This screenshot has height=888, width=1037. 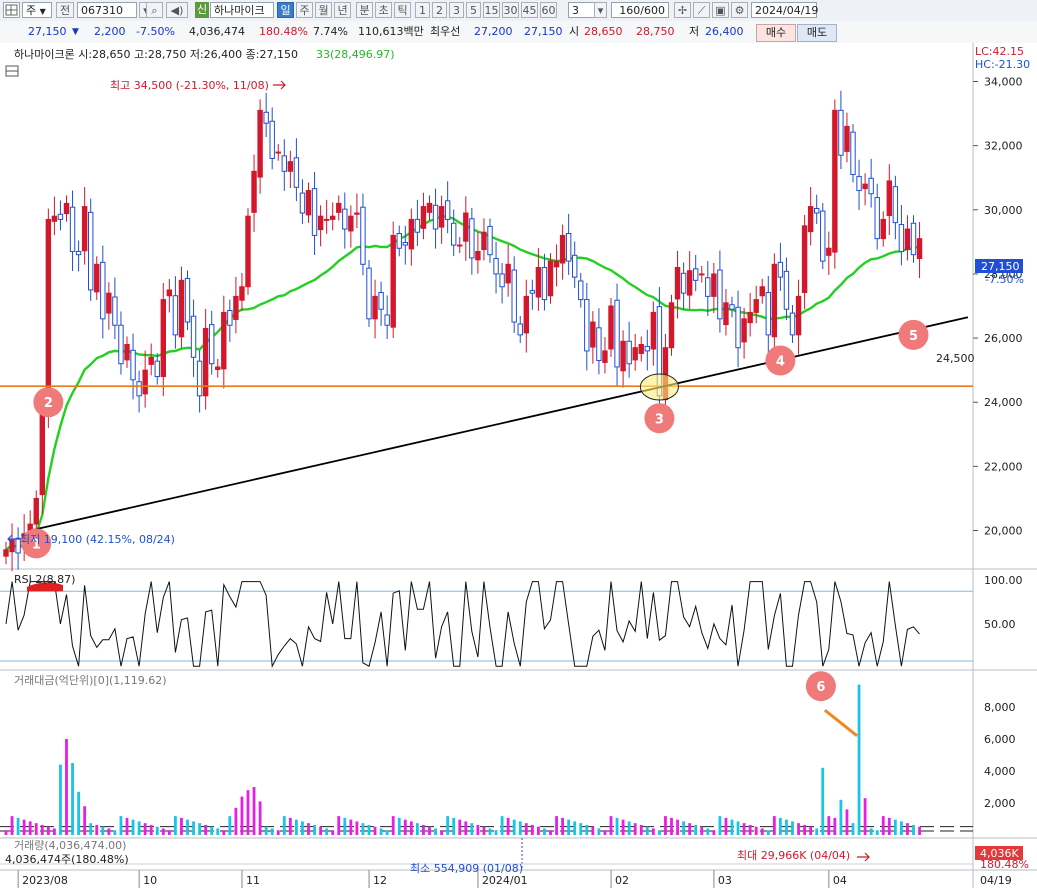 What do you see at coordinates (304, 10) in the screenshot?
I see `period-tab-week: 주` at bounding box center [304, 10].